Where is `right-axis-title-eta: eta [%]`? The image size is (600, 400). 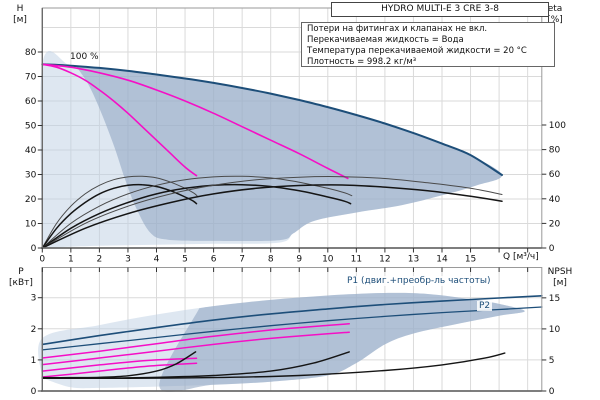
right-axis-title-eta: eta [%] is located at coordinates (555, 15).